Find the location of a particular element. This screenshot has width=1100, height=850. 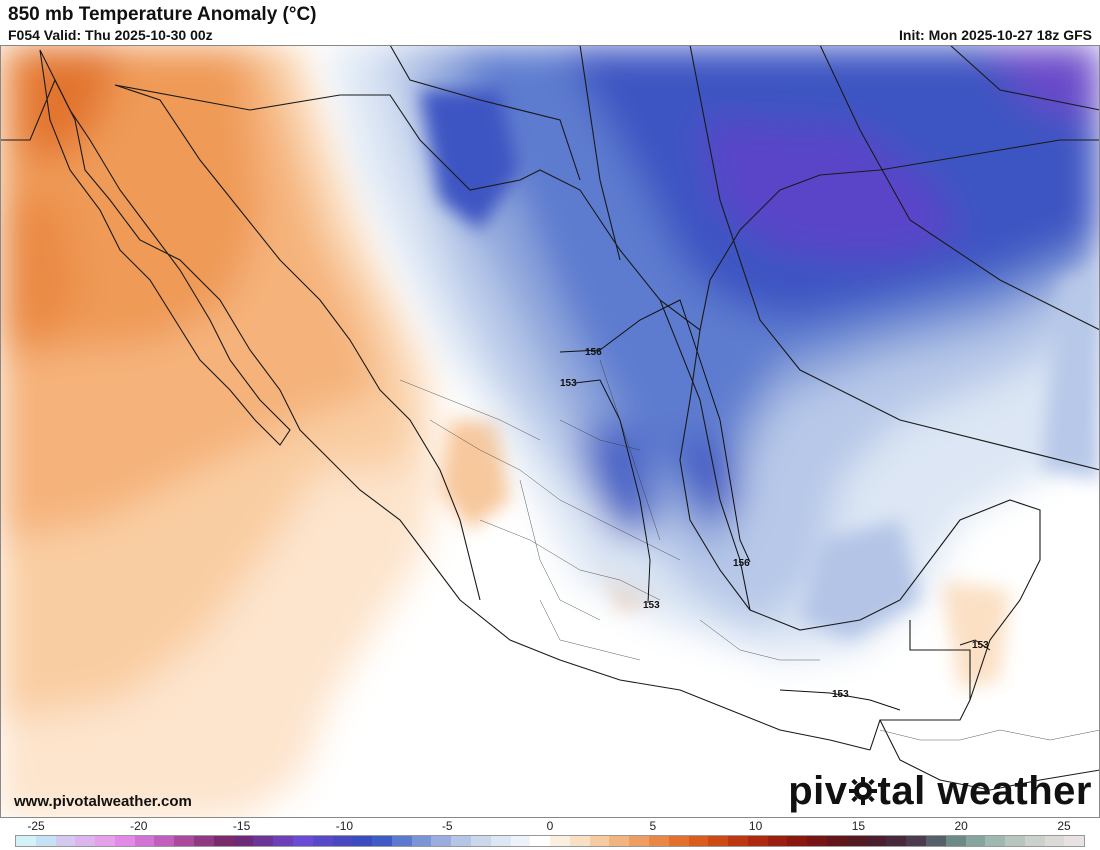

pivotal-weather-logo: piv tal weather is located at coordinates (940, 791).